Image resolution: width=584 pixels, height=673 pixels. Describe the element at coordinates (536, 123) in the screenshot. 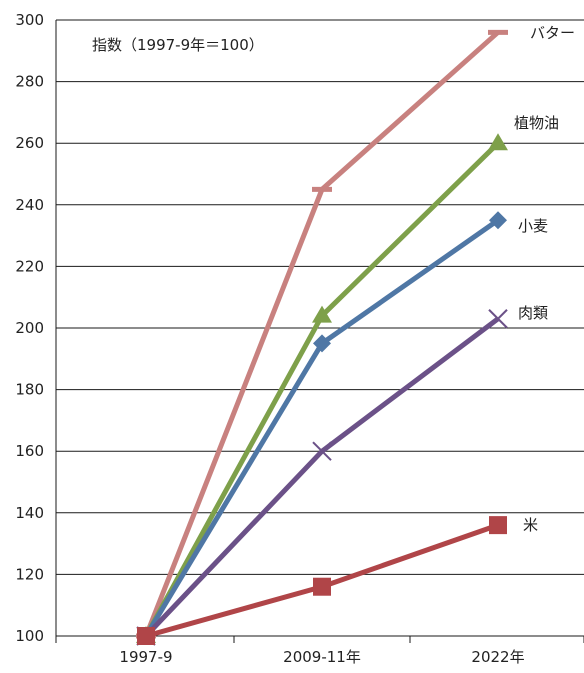

I see `series-label-植物油: 植物油` at that location.